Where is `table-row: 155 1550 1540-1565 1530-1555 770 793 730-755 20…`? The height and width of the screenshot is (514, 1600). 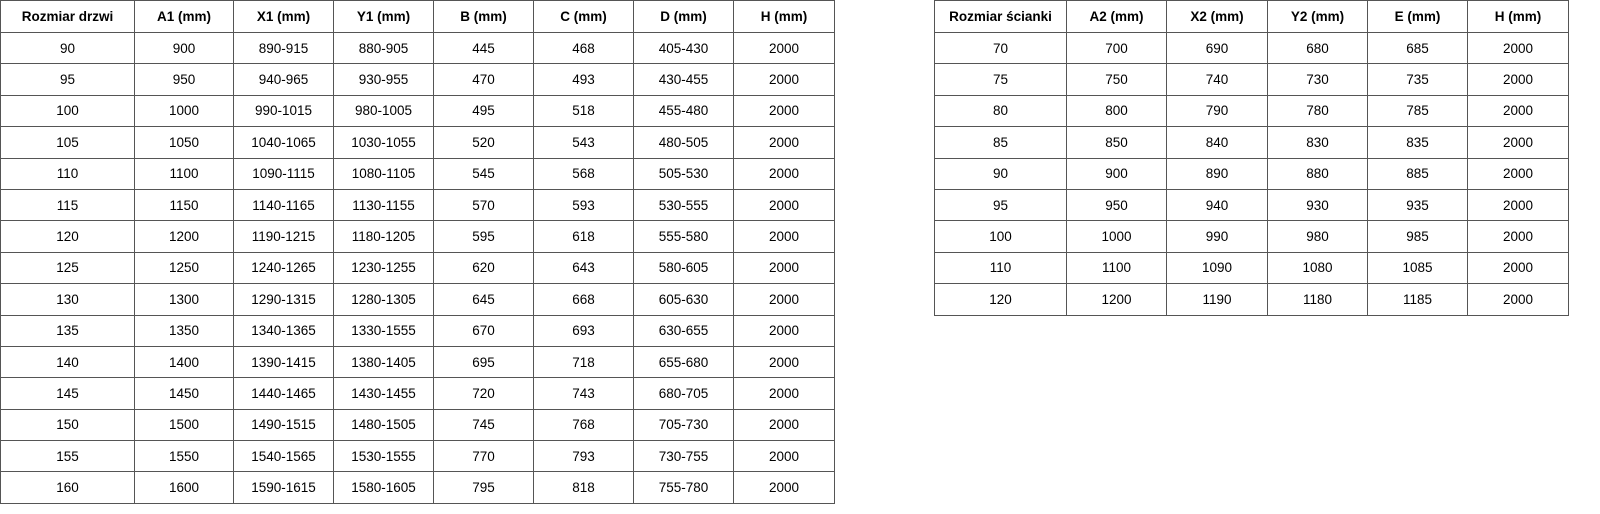 table-row: 155 1550 1540-1565 1530-1555 770 793 730-755 20… is located at coordinates (417, 456).